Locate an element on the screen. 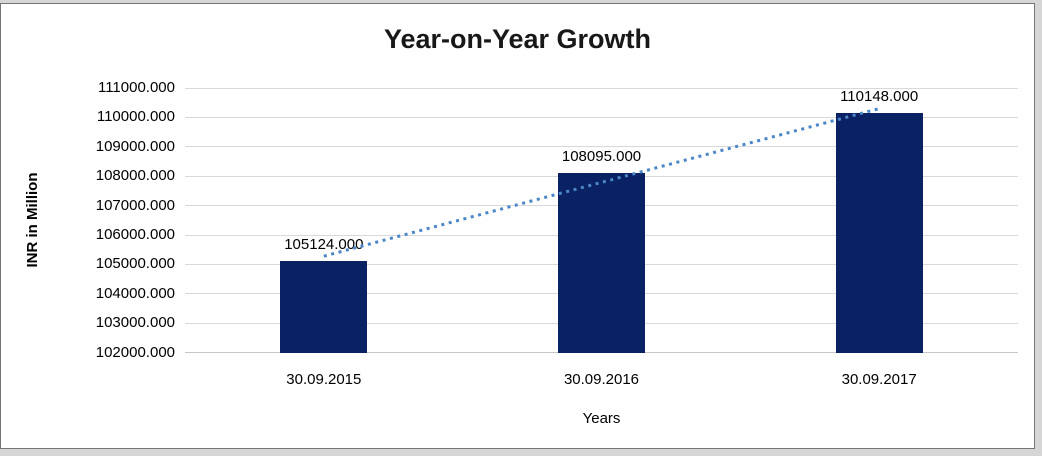 The image size is (1042, 456). bar-data-label: 105124.000 is located at coordinates (324, 244).